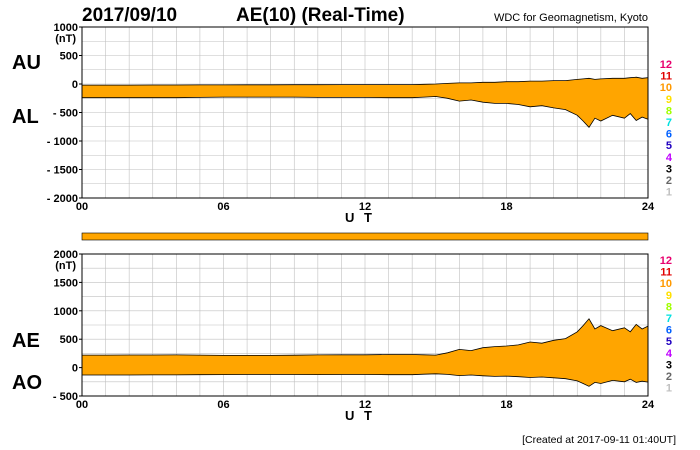 The image size is (700, 450). What do you see at coordinates (62, 199) in the screenshot?
I see `y-tick-label: - 2000` at bounding box center [62, 199].